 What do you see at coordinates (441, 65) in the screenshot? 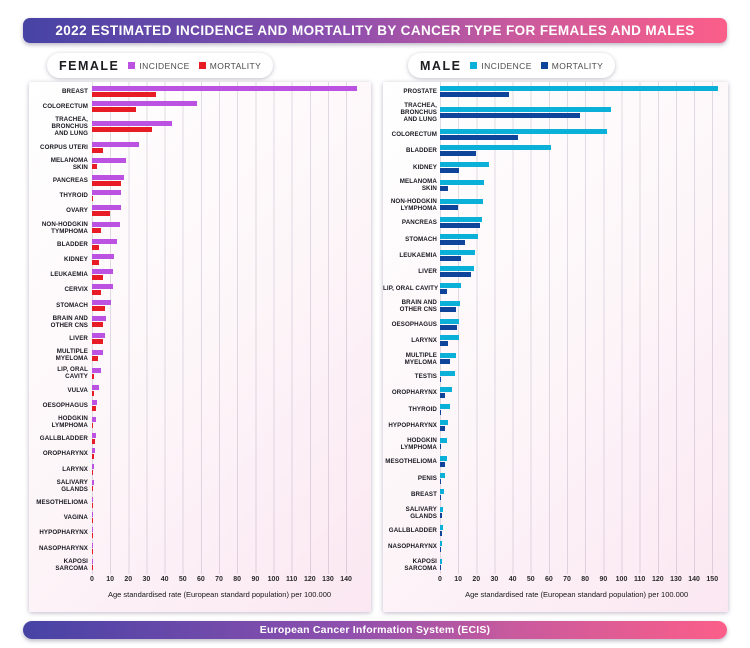
I see `legend-male-title: MALE` at bounding box center [441, 65].